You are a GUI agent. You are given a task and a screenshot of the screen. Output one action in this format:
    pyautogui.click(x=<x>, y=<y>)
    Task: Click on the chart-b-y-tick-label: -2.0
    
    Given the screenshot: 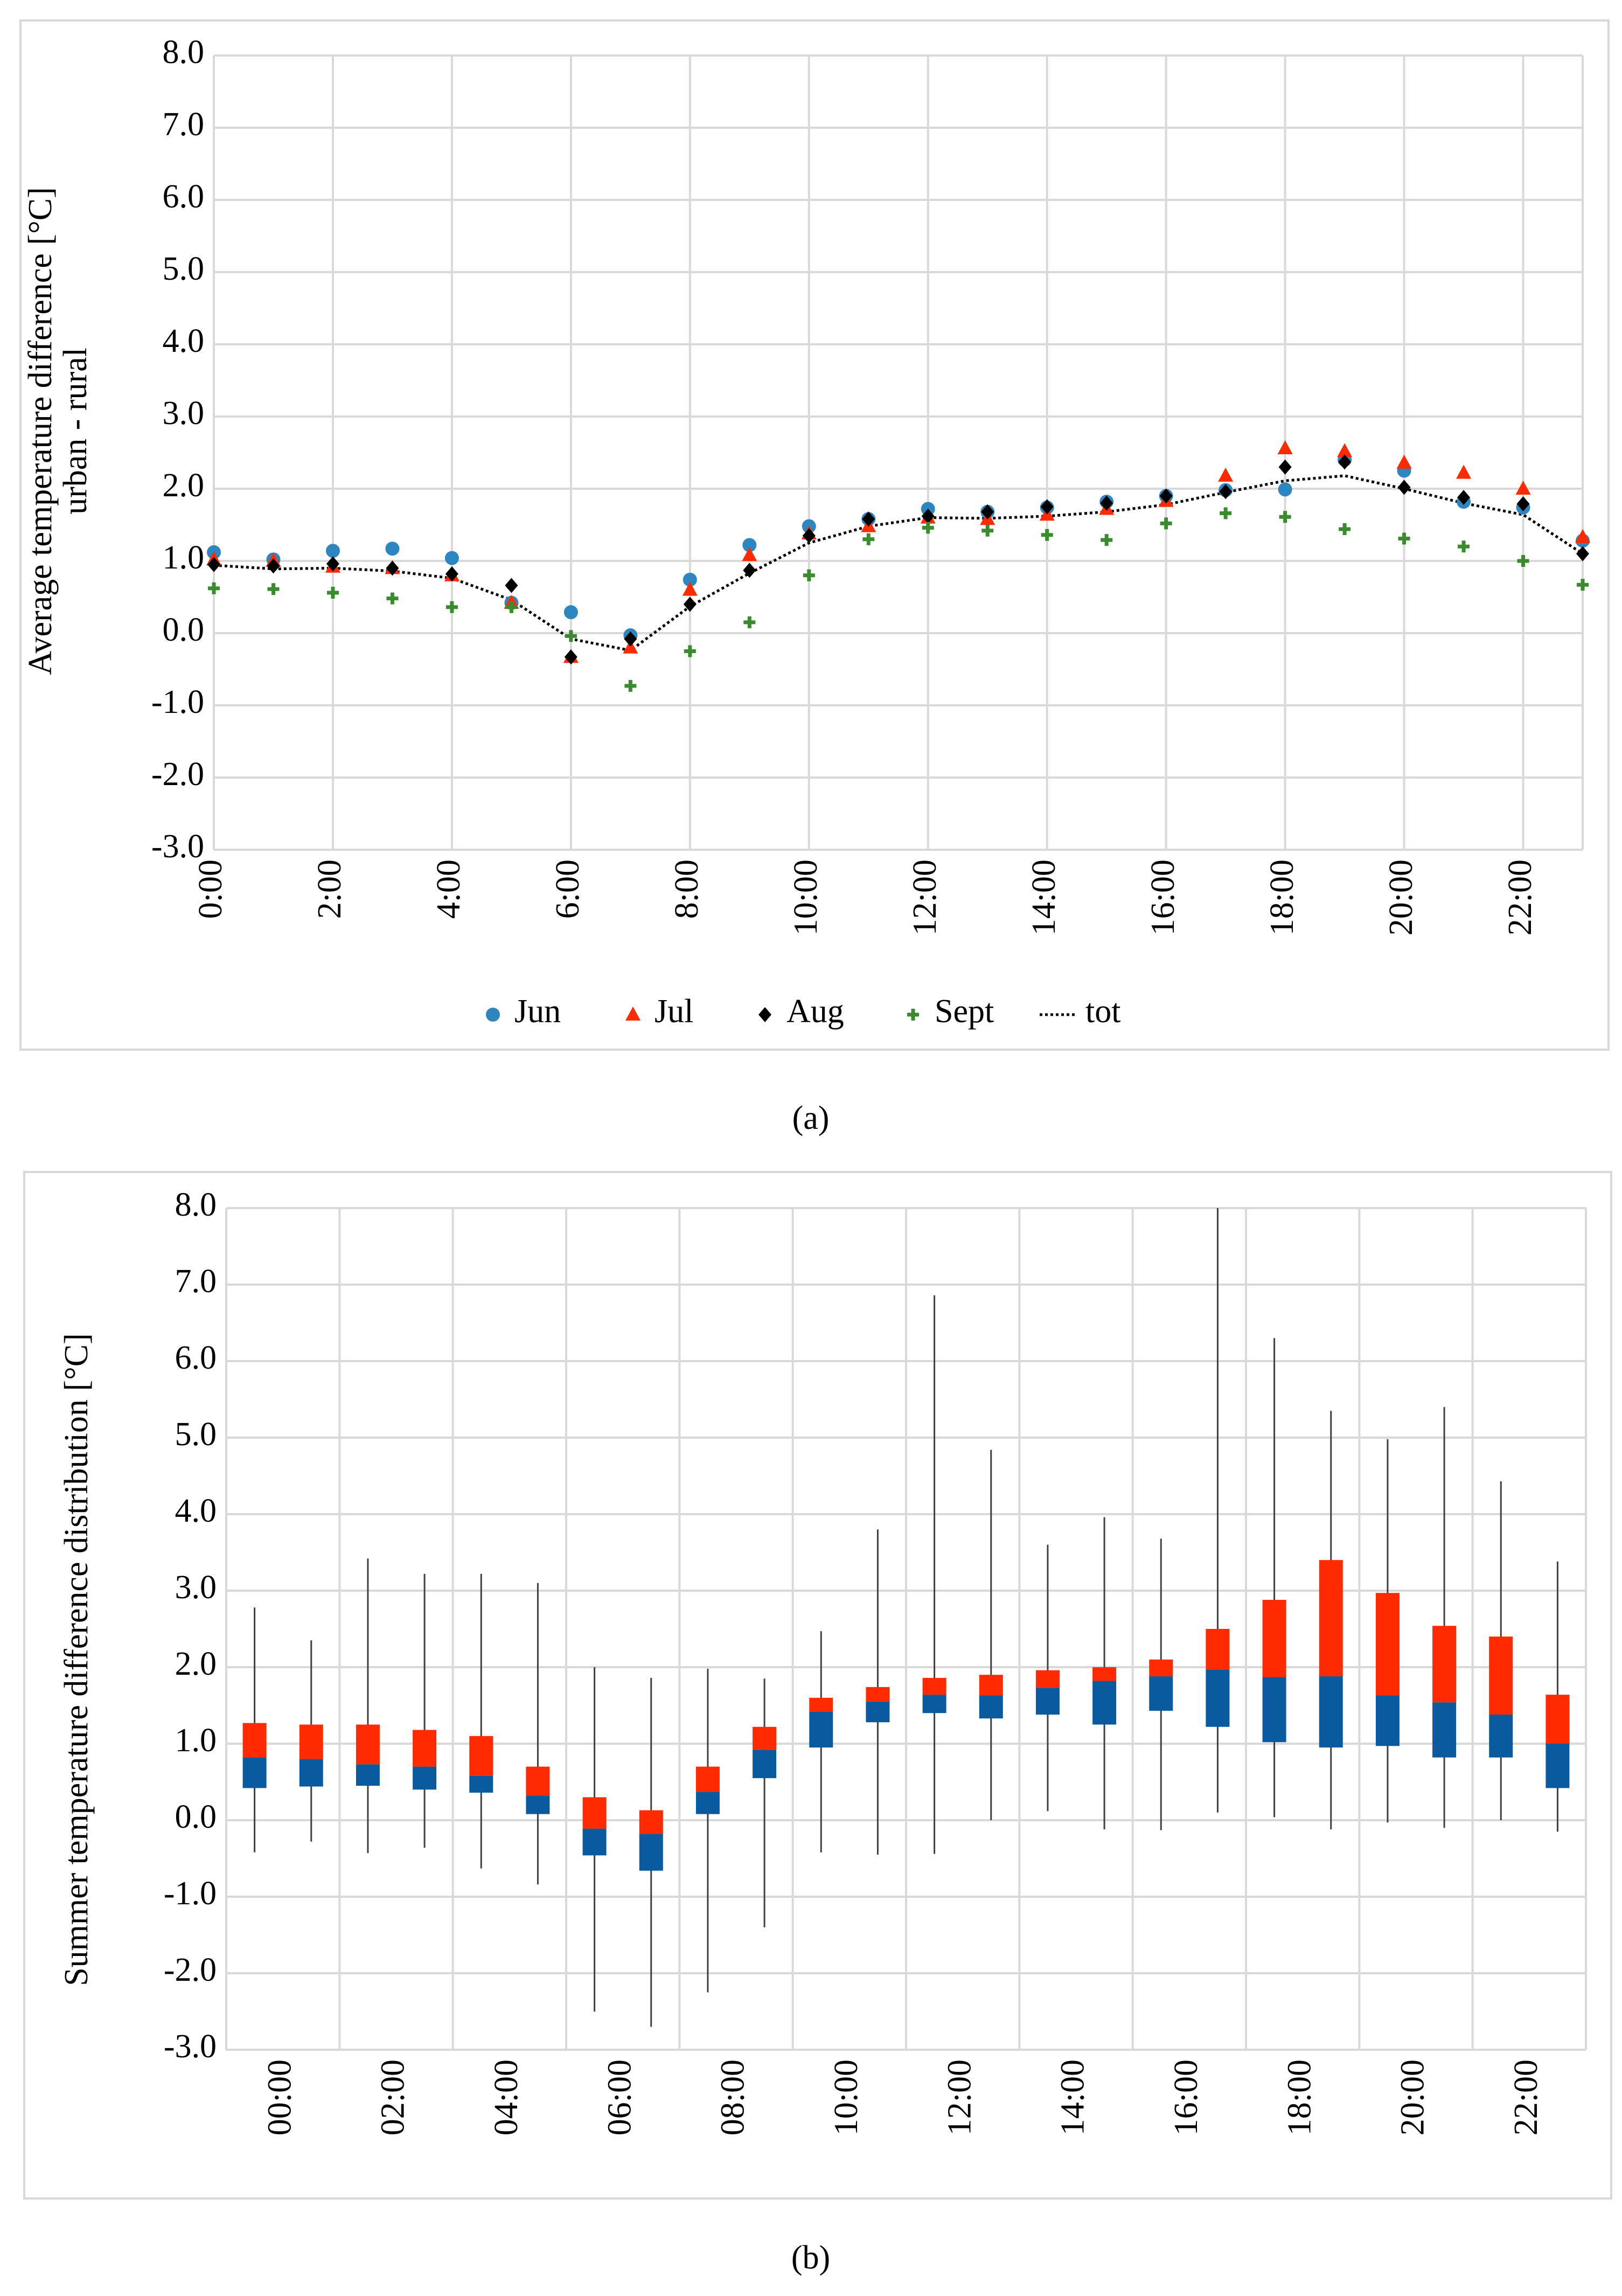 What is the action you would take?
    pyautogui.click(x=190, y=1970)
    